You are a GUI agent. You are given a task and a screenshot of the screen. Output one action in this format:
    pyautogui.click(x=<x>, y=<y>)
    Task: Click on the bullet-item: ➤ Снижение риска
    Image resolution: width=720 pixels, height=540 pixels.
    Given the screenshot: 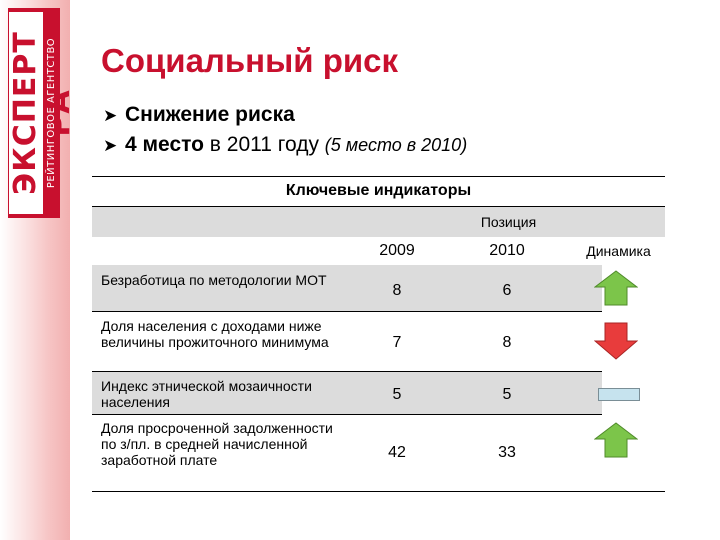 What is the action you would take?
    pyautogui.click(x=285, y=115)
    